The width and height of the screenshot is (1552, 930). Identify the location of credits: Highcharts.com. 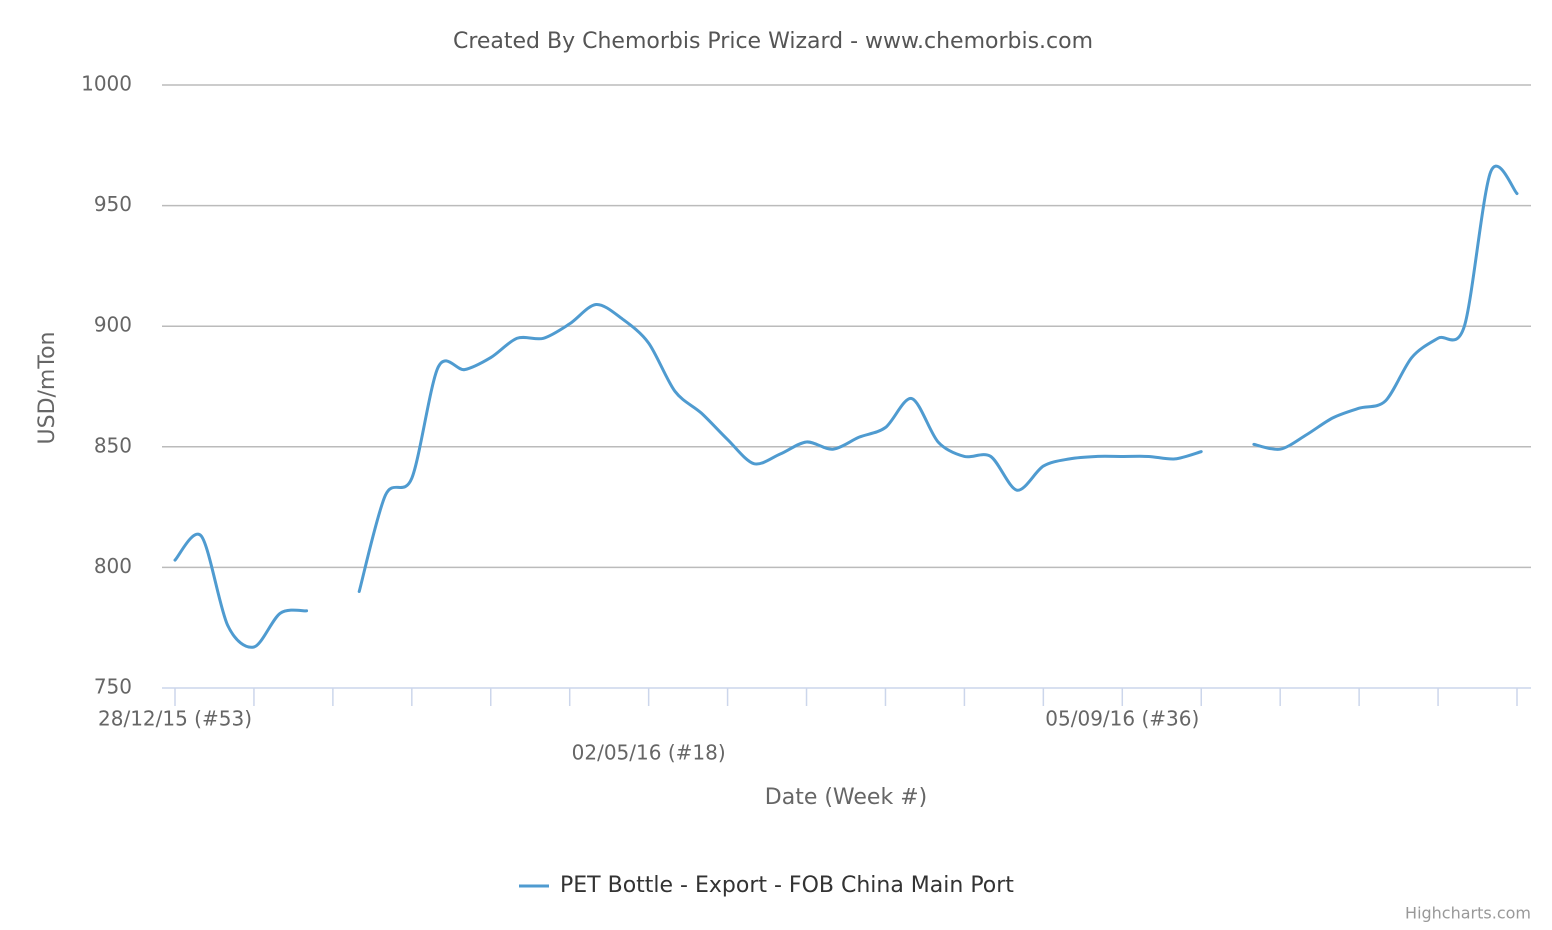
(1468, 913).